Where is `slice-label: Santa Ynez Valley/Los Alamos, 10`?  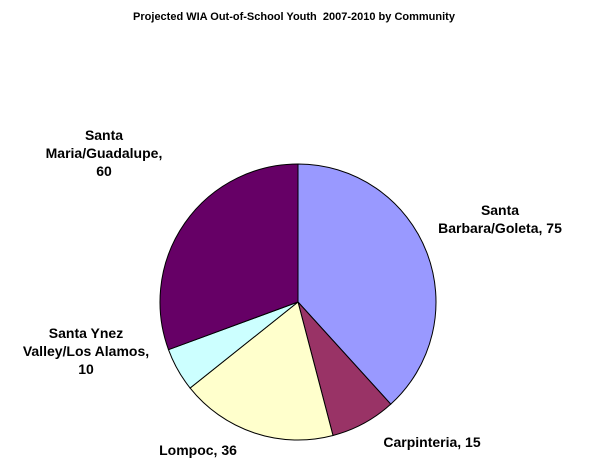 slice-label: Santa Ynez Valley/Los Alamos, 10 is located at coordinates (86, 351).